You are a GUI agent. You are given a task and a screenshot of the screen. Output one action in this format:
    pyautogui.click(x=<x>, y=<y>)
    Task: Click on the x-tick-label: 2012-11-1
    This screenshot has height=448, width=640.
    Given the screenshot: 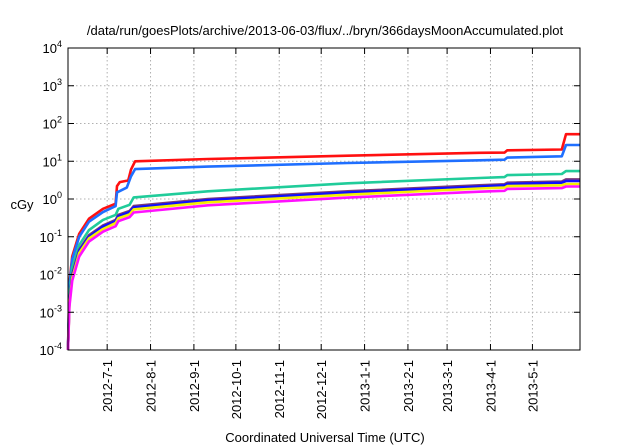 What is the action you would take?
    pyautogui.click(x=279, y=389)
    